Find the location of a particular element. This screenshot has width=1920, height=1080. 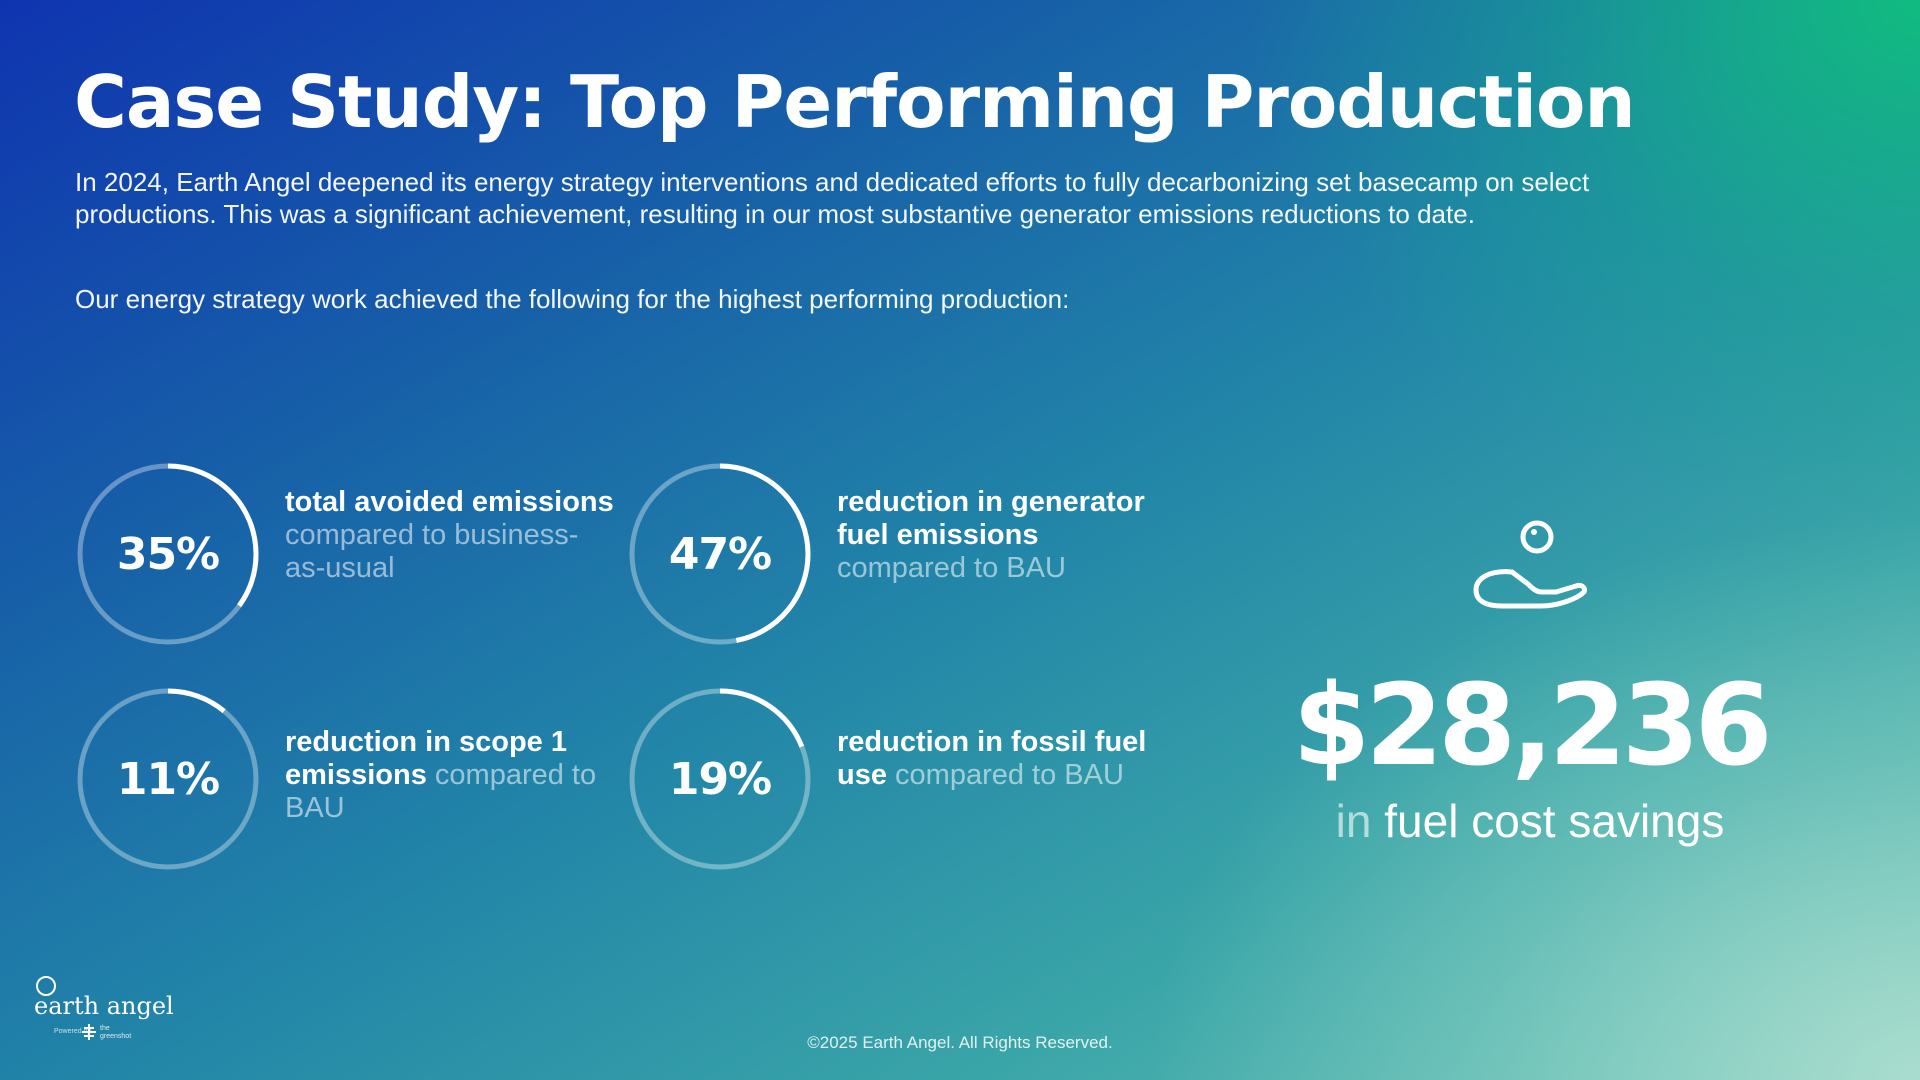

earth-angel-logo: earth angel Powered by the greenshot is located at coordinates (104, 1007).